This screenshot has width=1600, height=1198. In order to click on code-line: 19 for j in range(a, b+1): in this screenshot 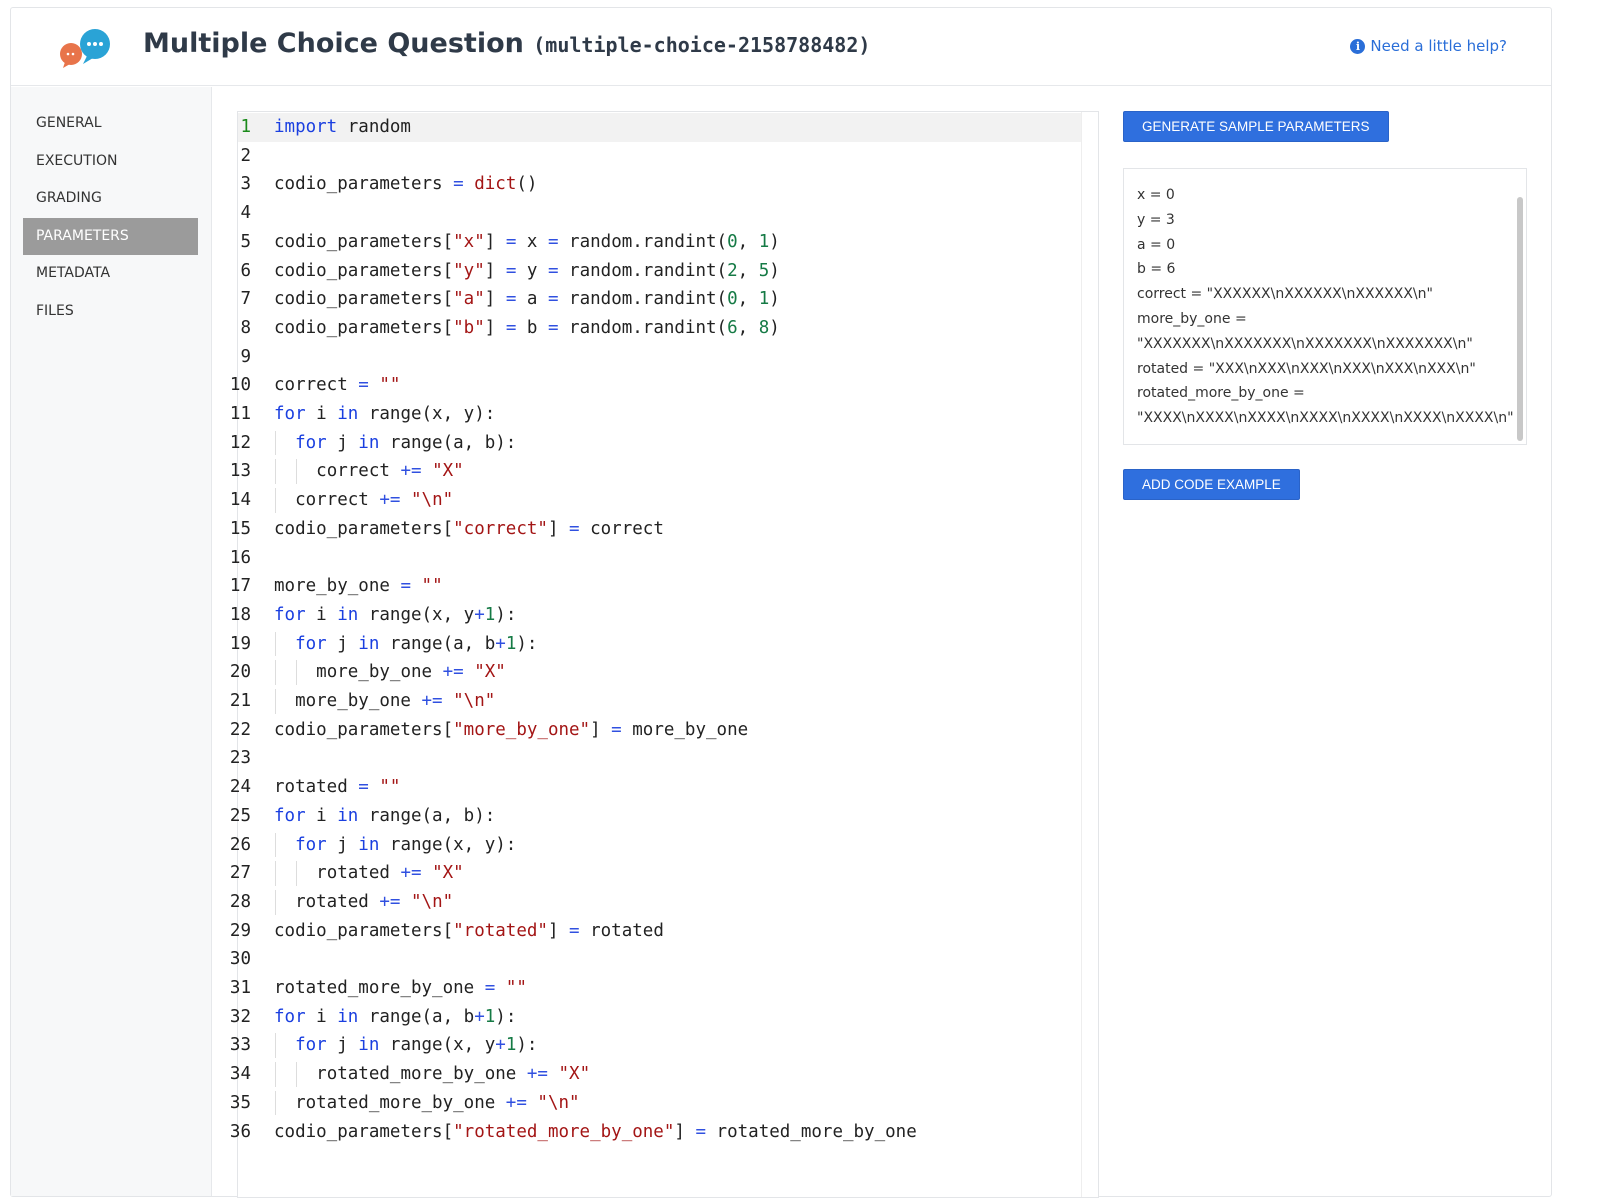, I will do `click(655, 644)`.